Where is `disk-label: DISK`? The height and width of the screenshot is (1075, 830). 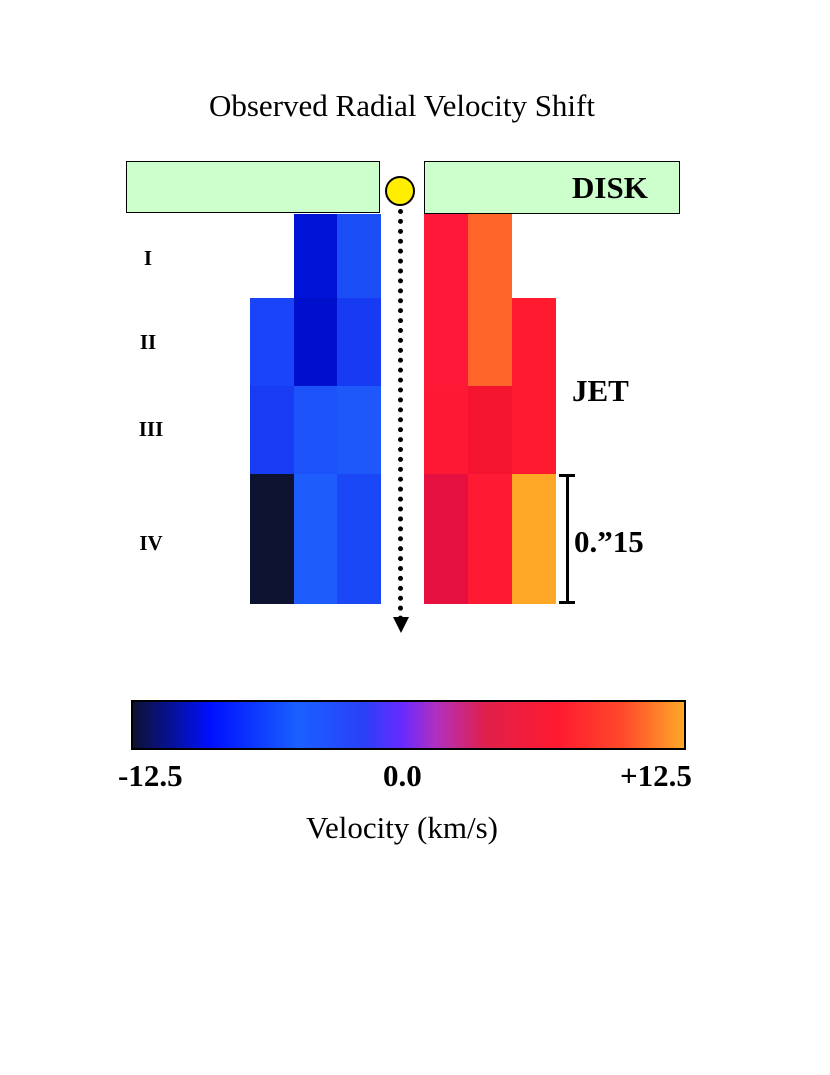 disk-label: DISK is located at coordinates (610, 187).